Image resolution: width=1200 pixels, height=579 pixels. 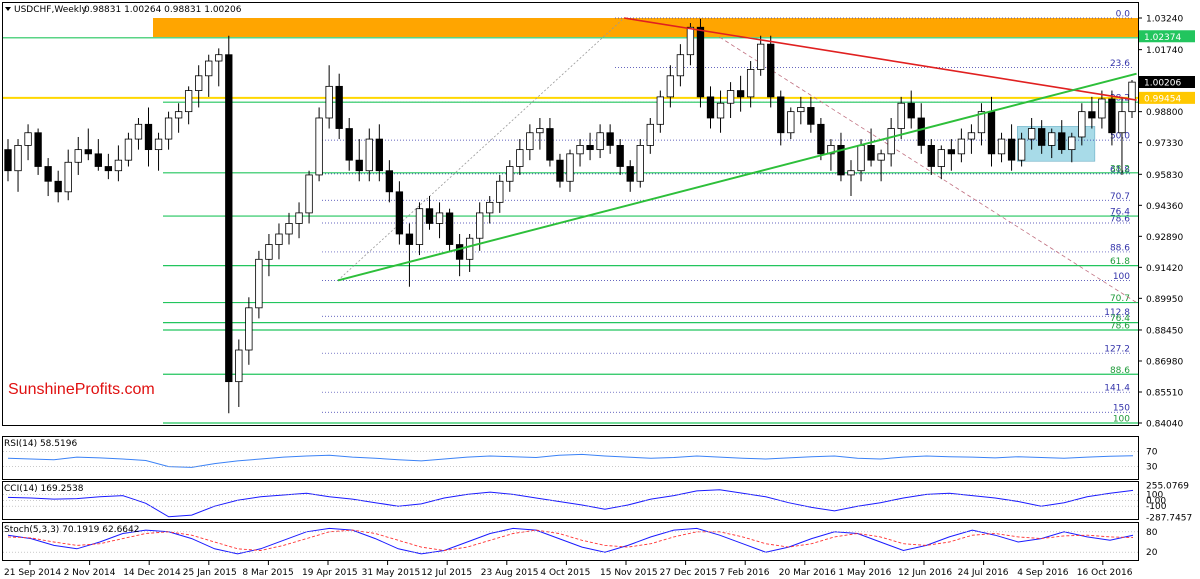 I want to click on y-tick-label: 0.94360, so click(x=1164, y=207).